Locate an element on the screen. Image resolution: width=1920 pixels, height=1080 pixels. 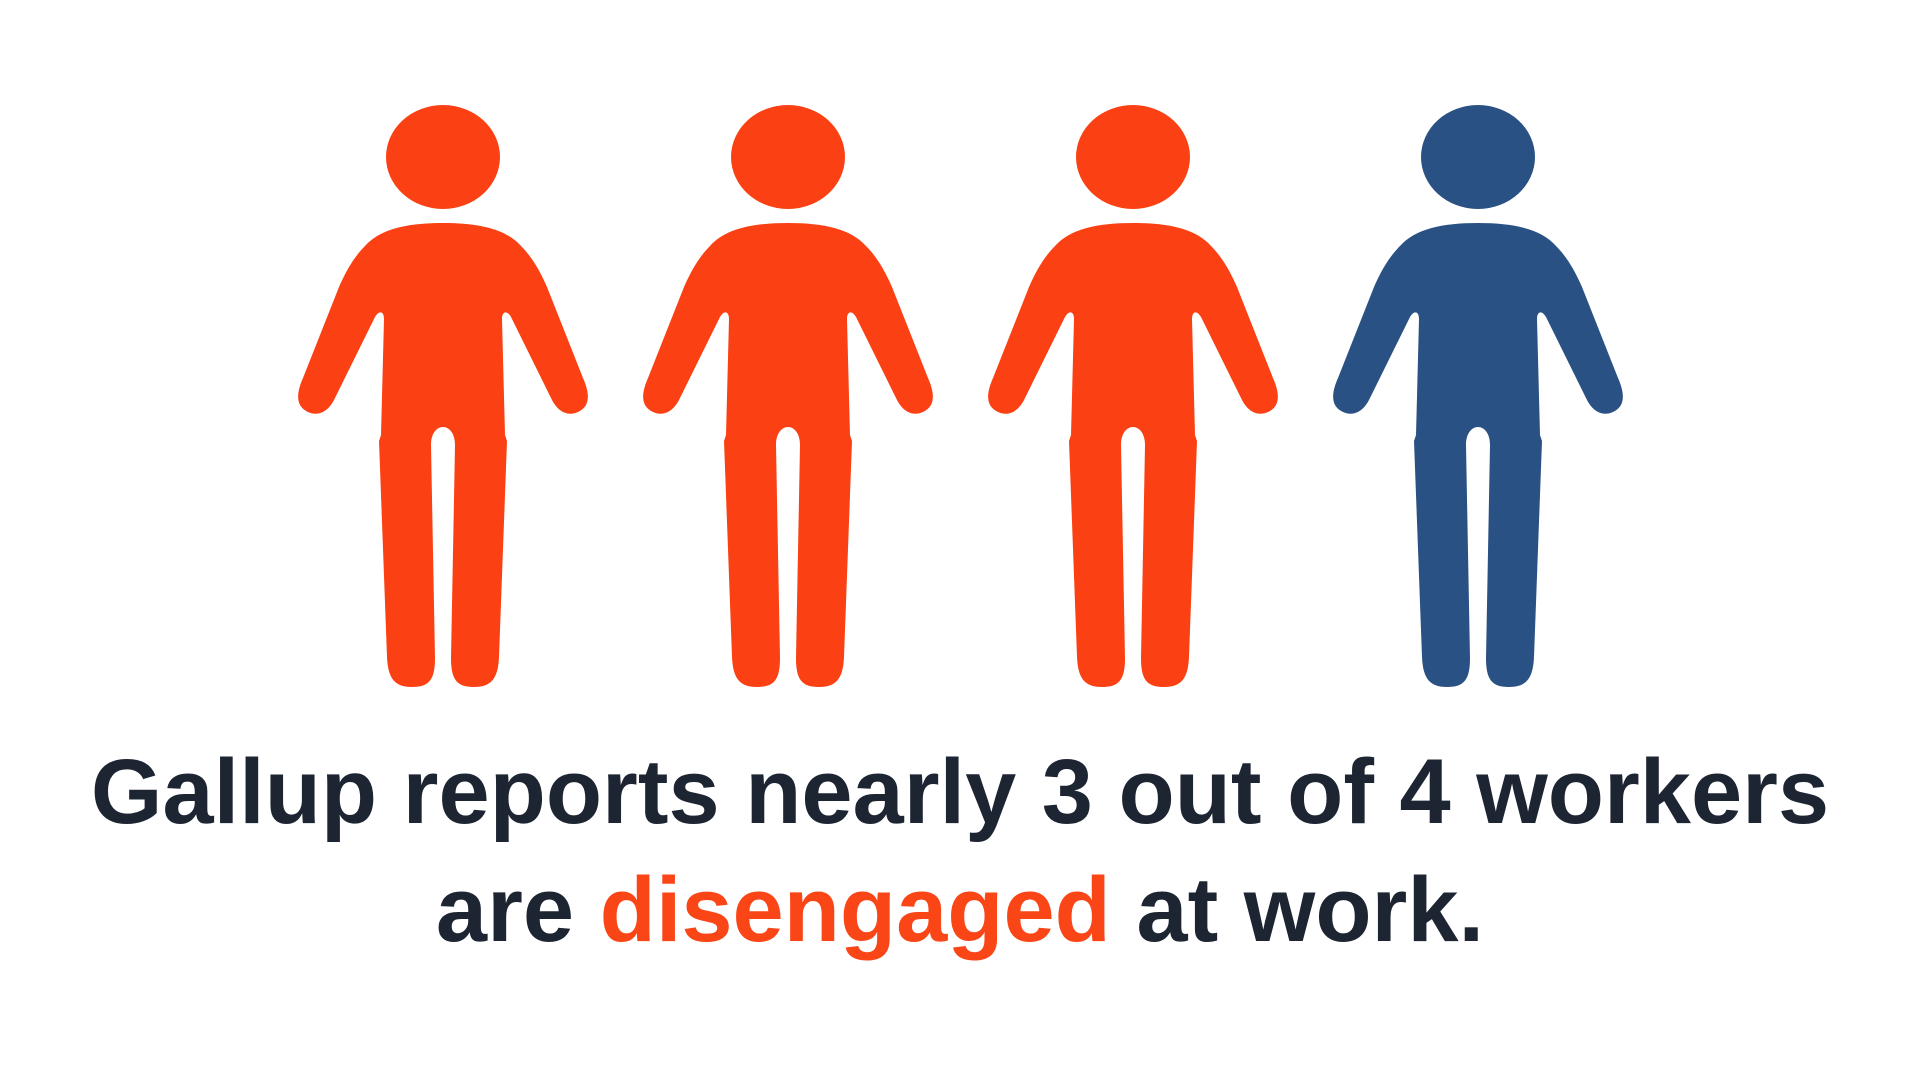
highlight-word: disengaged is located at coordinates (855, 910).